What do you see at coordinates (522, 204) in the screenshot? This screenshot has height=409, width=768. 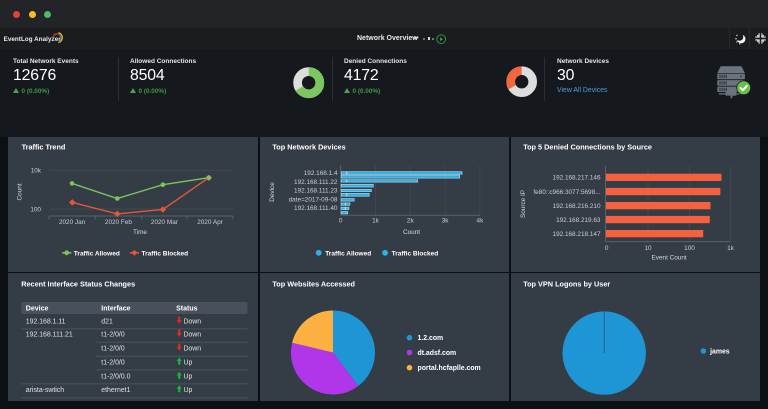 I see `svg-text: Source IP` at bounding box center [522, 204].